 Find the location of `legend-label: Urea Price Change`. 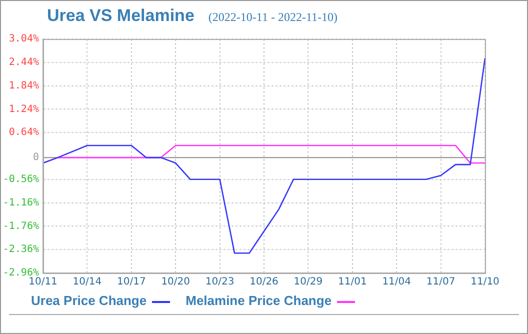

legend-label: Urea Price Change is located at coordinates (89, 300).